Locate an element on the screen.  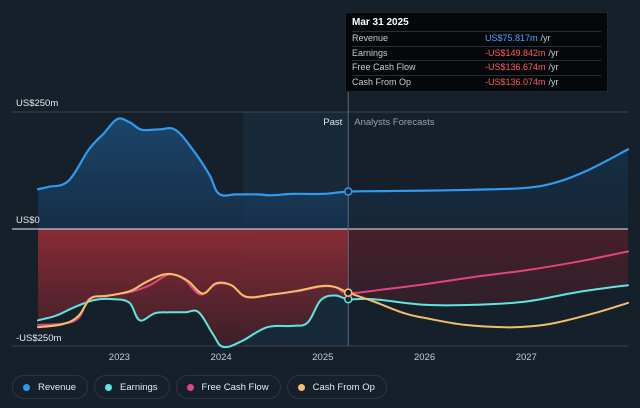
y-tick-label: -US$250m is located at coordinates (38, 338).